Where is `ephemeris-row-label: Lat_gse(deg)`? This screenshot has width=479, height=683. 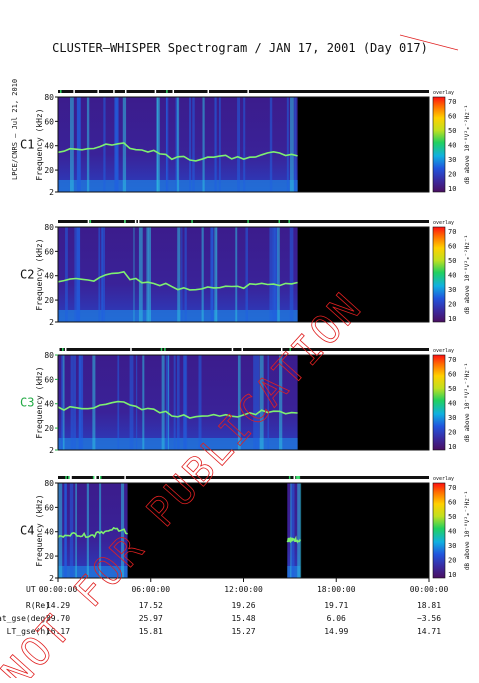 ephemeris-row-label: Lat_gse(deg) is located at coordinates (25, 618).